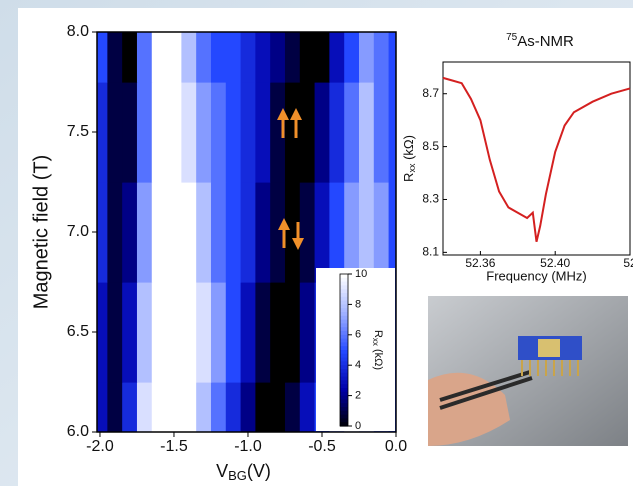 The image size is (633, 486). I want to click on x-axis-label-part: V, so click(222, 471).